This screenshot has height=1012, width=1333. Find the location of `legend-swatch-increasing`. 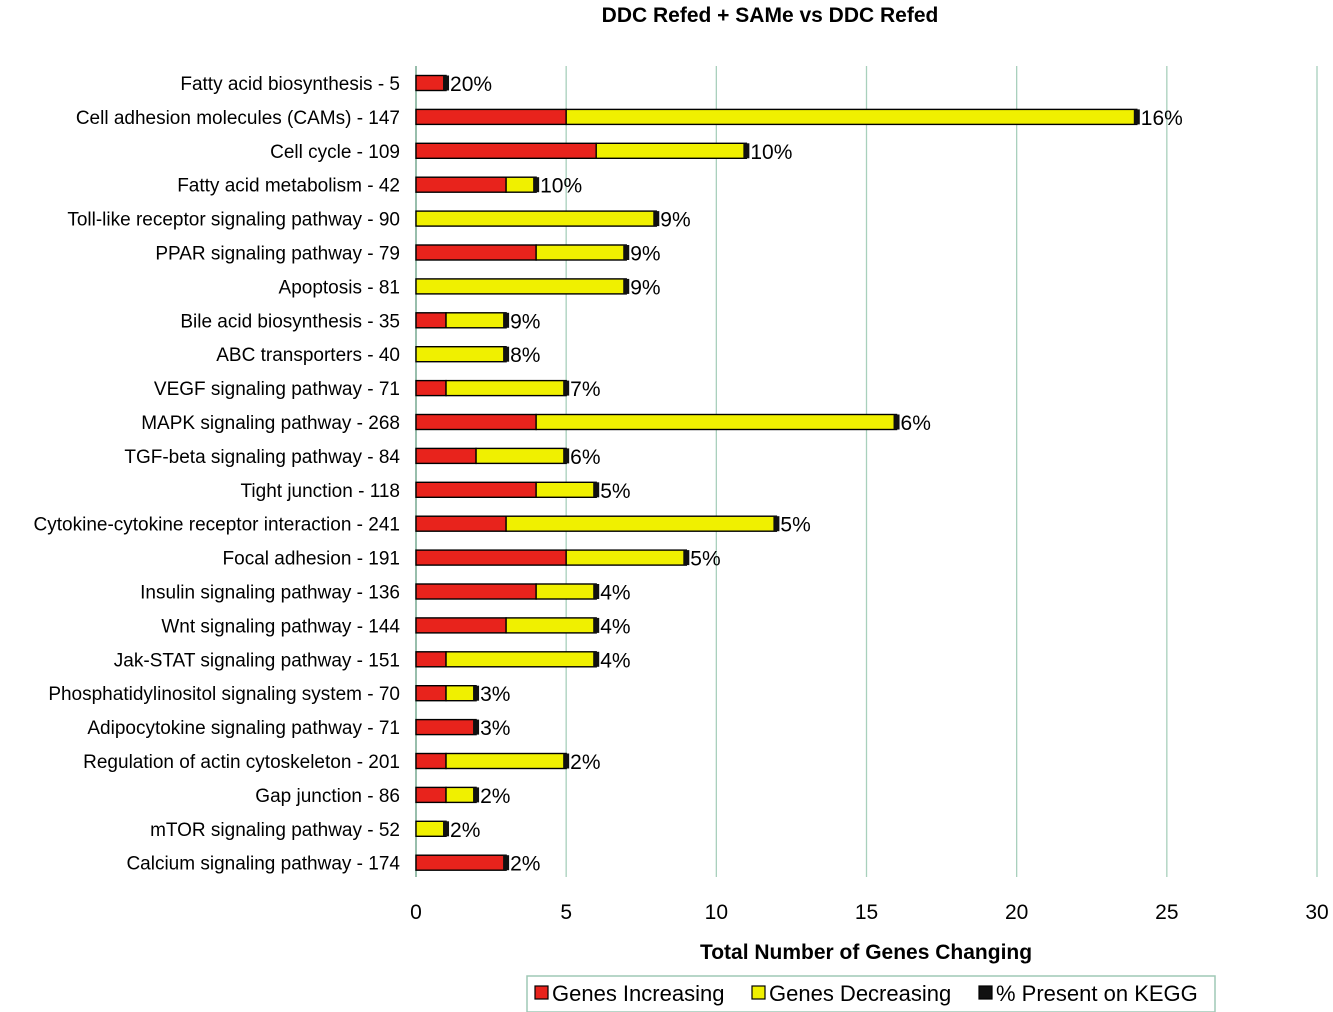

legend-swatch-increasing is located at coordinates (541, 992).